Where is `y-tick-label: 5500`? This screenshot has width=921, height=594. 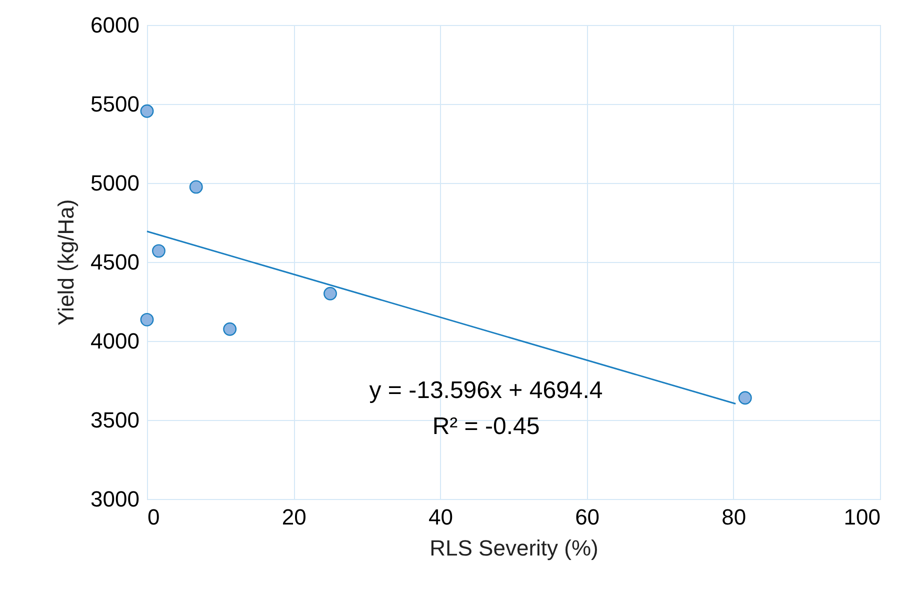
y-tick-label: 5500 is located at coordinates (115, 104).